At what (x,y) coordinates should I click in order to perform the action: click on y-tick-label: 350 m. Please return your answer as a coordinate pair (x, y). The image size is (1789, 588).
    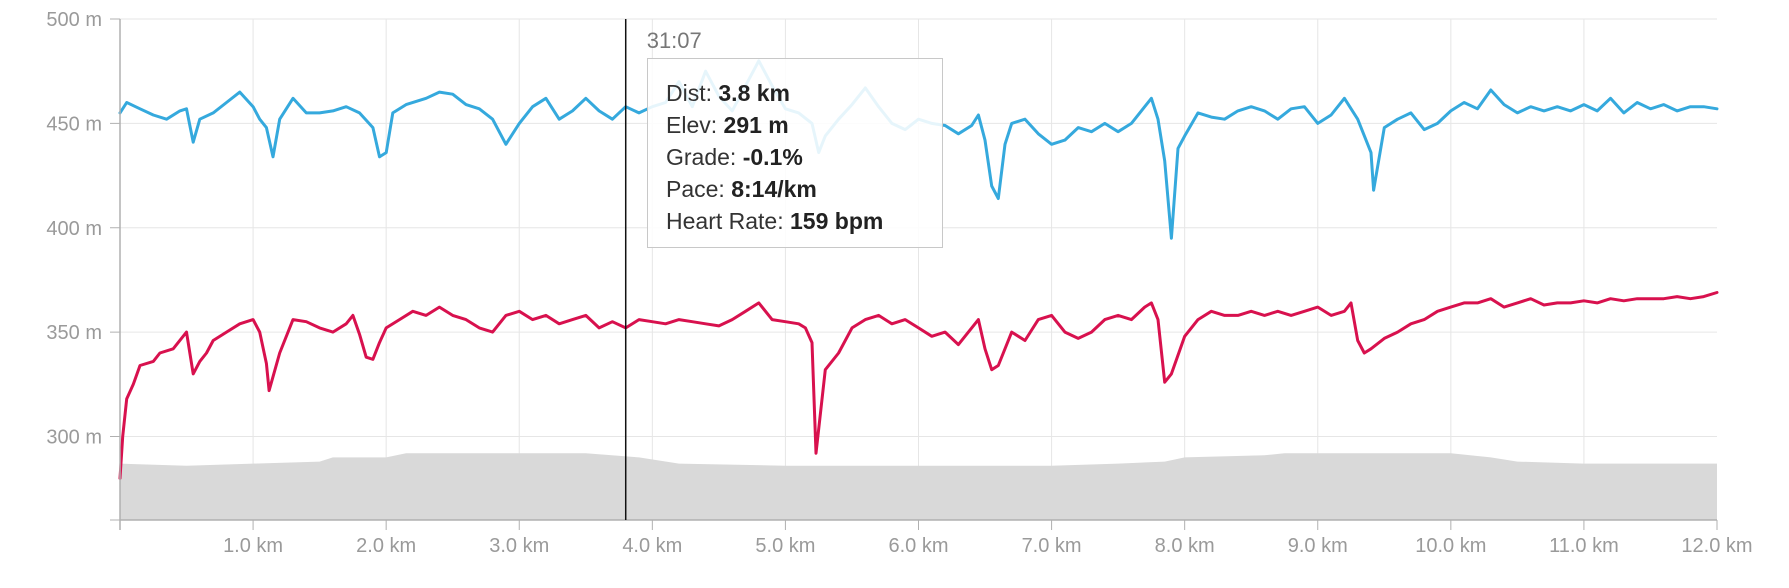
    Looking at the image, I should click on (74, 333).